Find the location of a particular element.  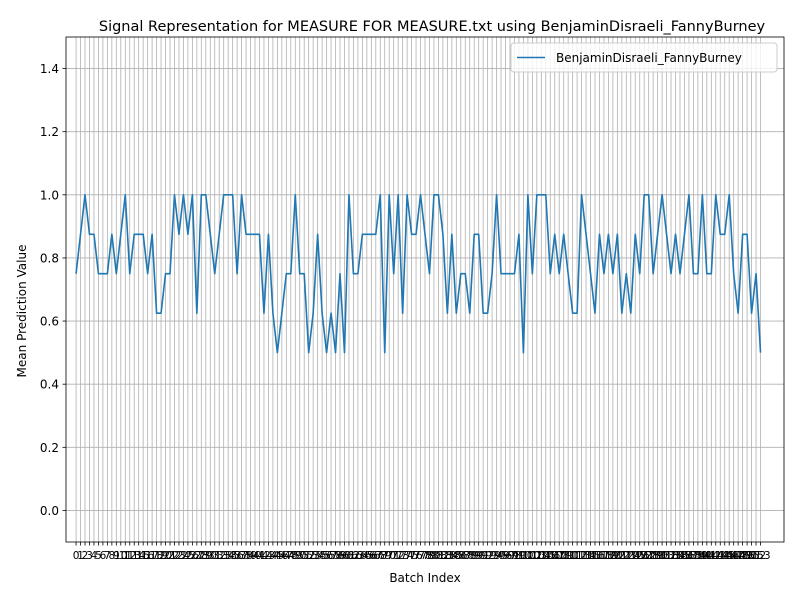

x-tick-label: 50 is located at coordinates (299, 556).